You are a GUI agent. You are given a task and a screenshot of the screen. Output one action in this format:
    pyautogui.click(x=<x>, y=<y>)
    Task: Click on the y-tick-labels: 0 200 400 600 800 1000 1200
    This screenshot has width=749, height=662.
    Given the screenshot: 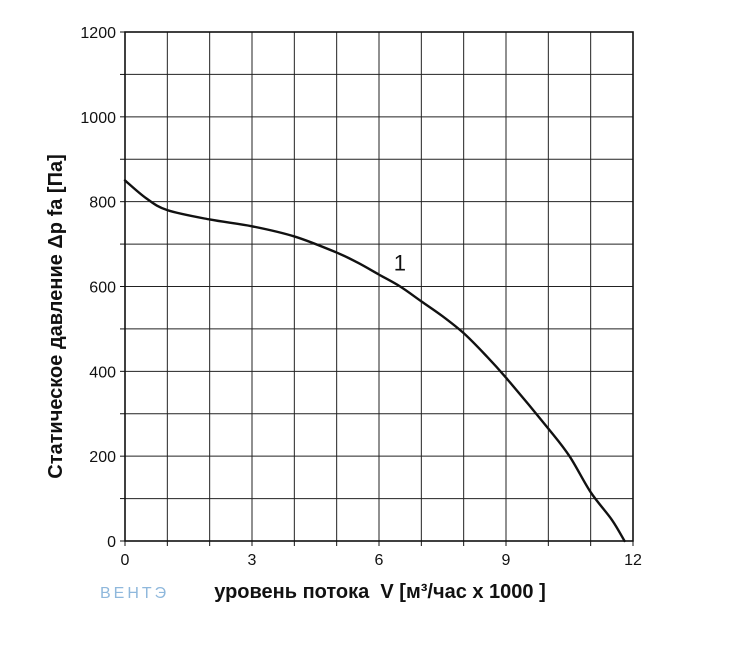 What is the action you would take?
    pyautogui.click(x=98, y=288)
    